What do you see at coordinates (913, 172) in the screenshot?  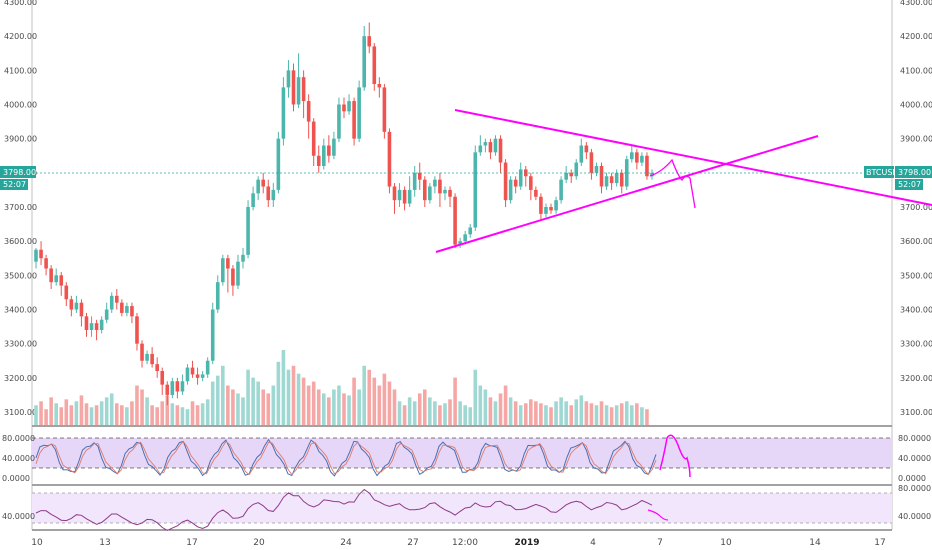 I see `last-price-badge-right` at bounding box center [913, 172].